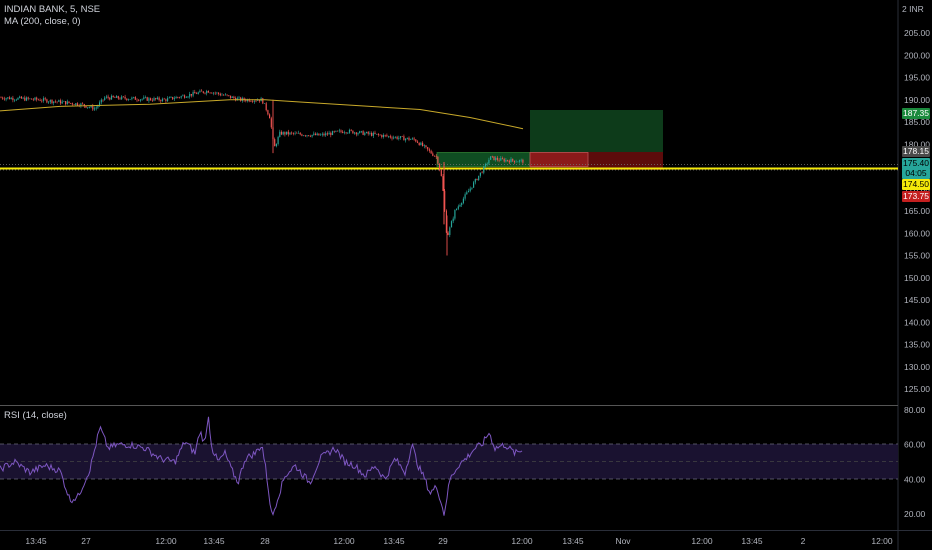 The height and width of the screenshot is (550, 932). I want to click on ma-legend: MA (200, close, 0), so click(42, 21).